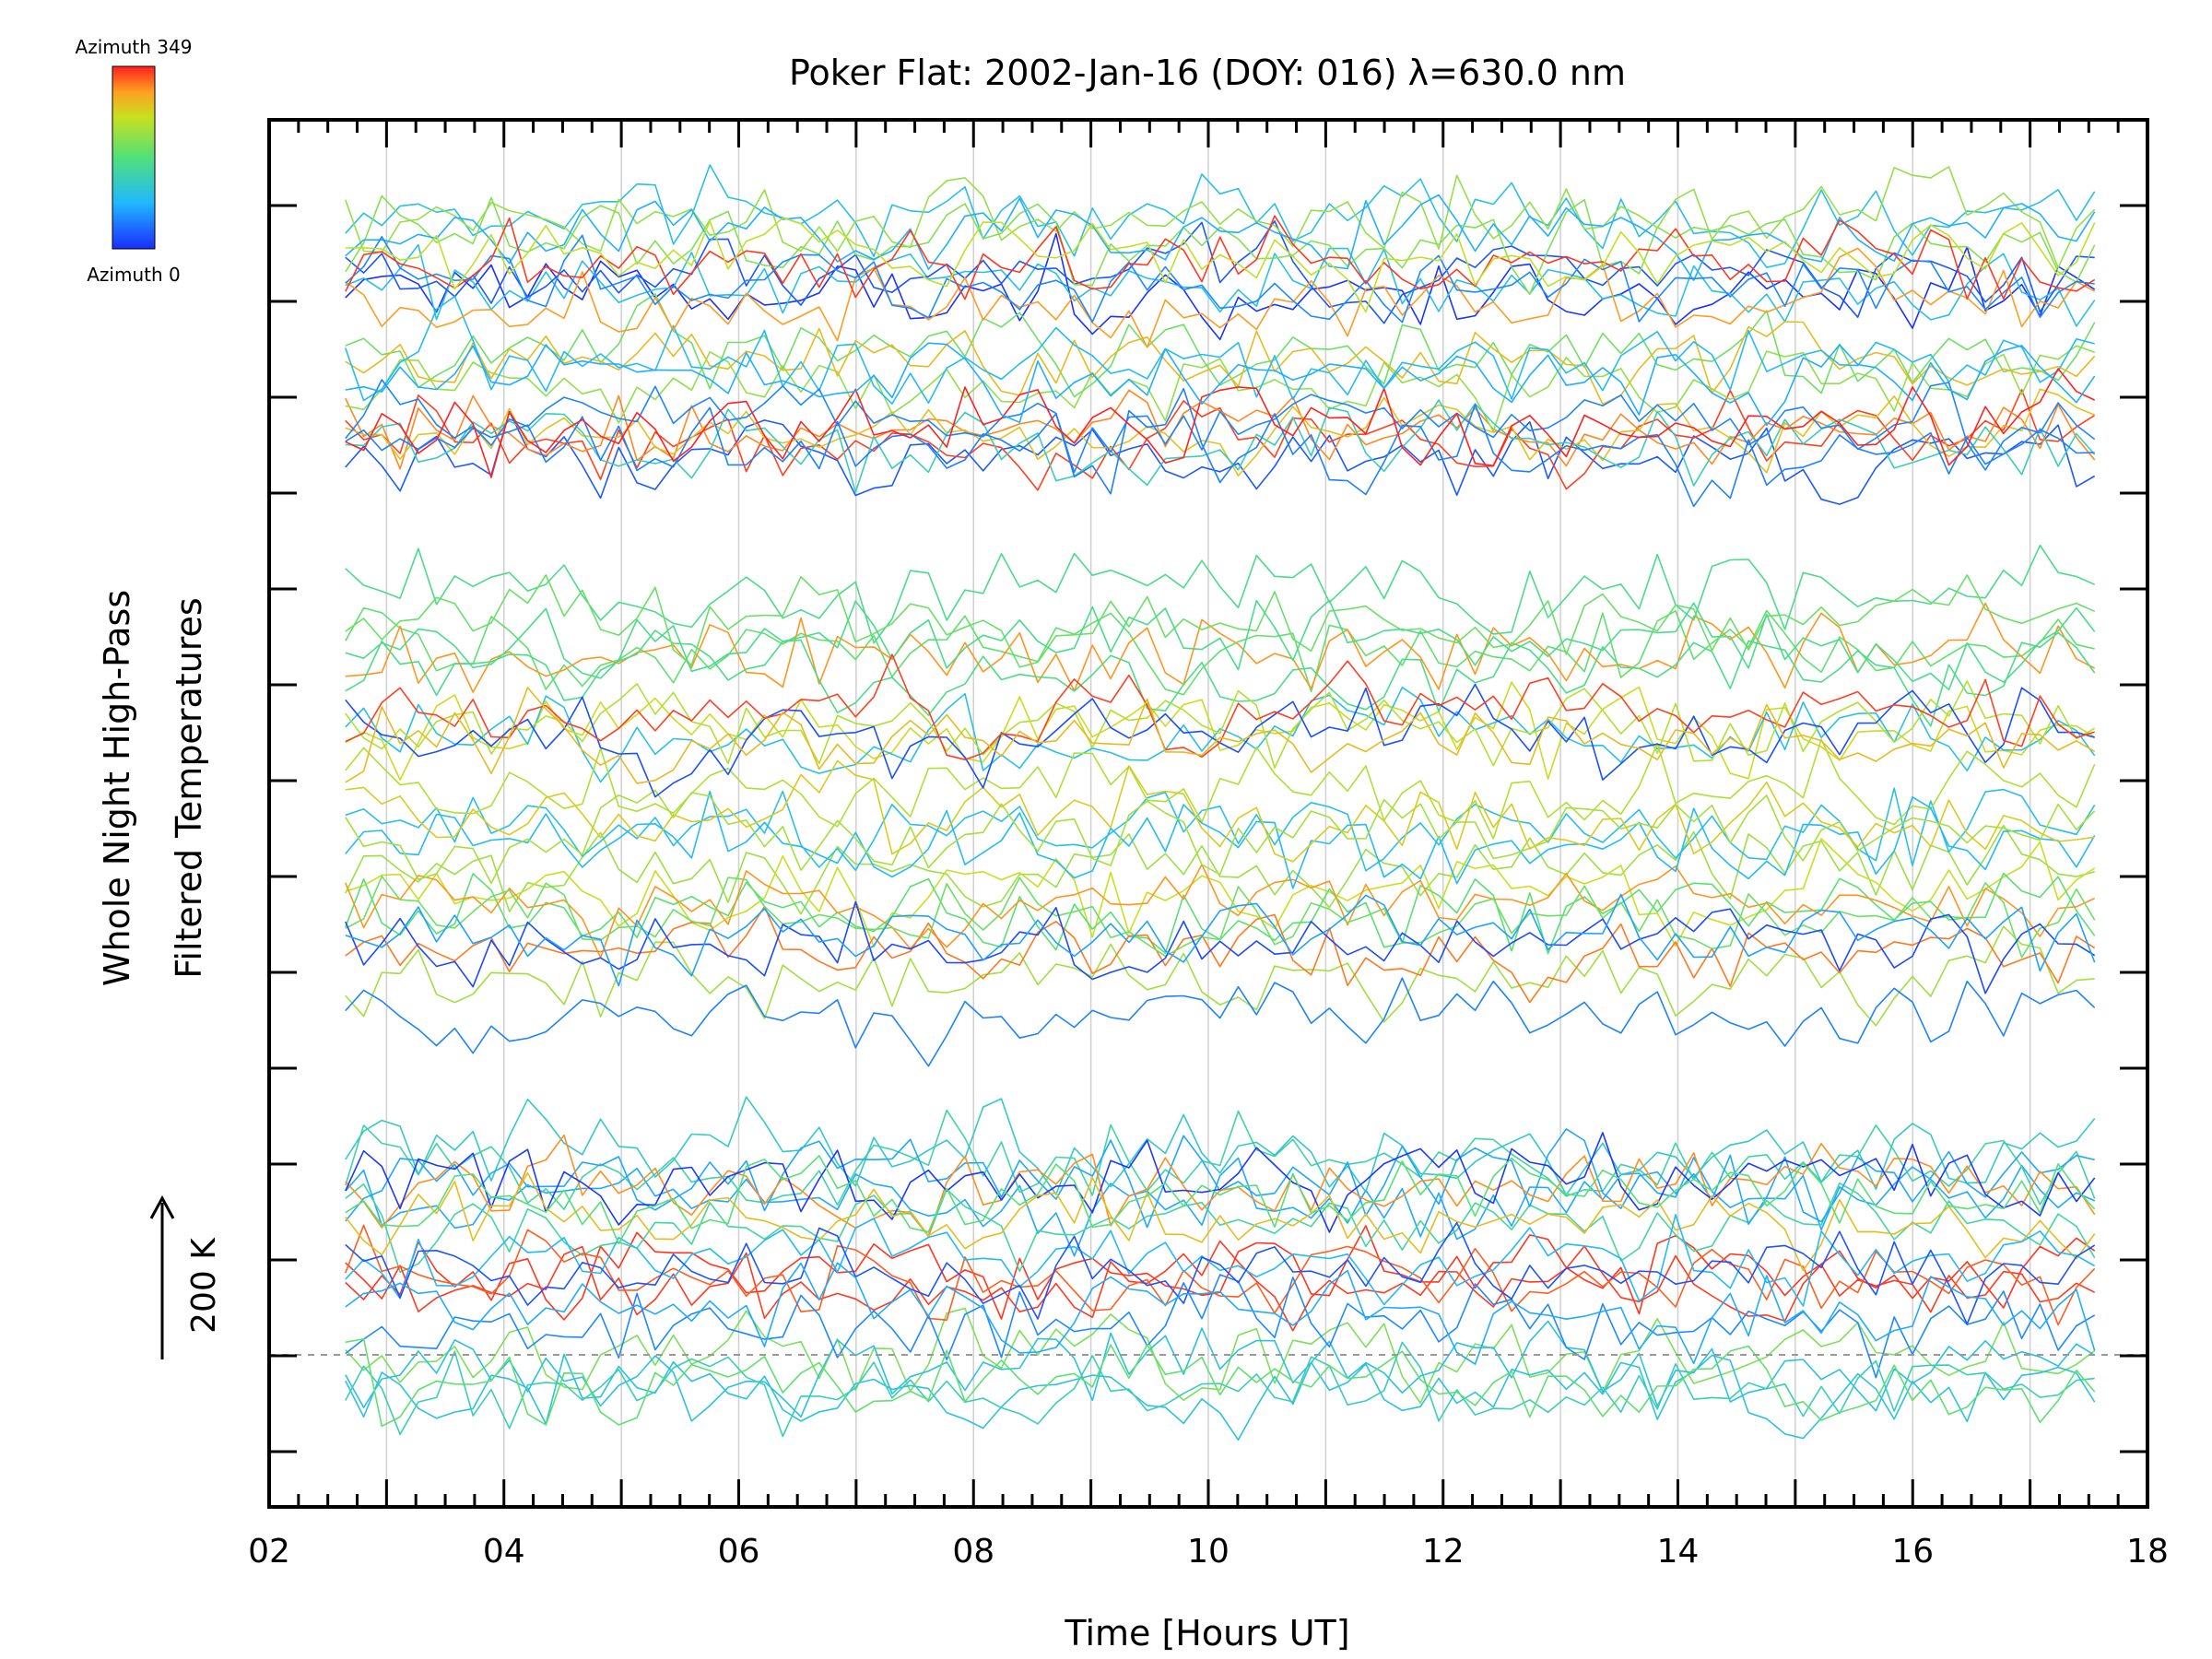 The width and height of the screenshot is (2212, 1659). Describe the element at coordinates (1912, 1552) in the screenshot. I see `x-tick-label: 16` at that location.